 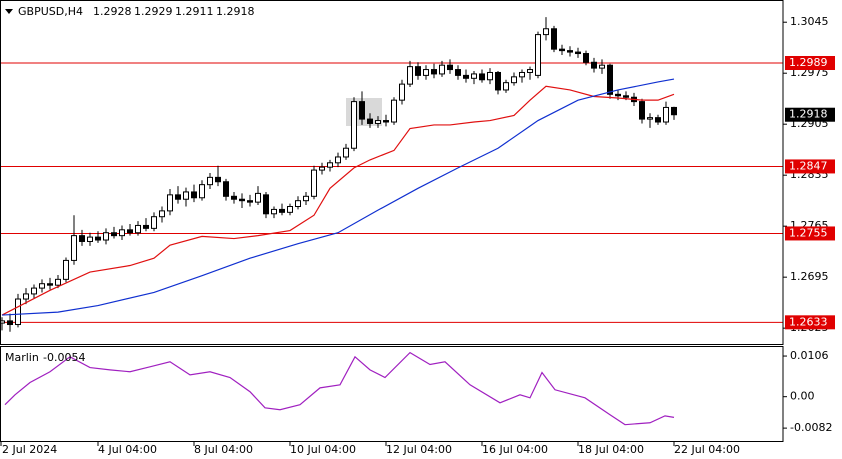 What do you see at coordinates (194, 11) in the screenshot?
I see `header-low: 1.2911` at bounding box center [194, 11].